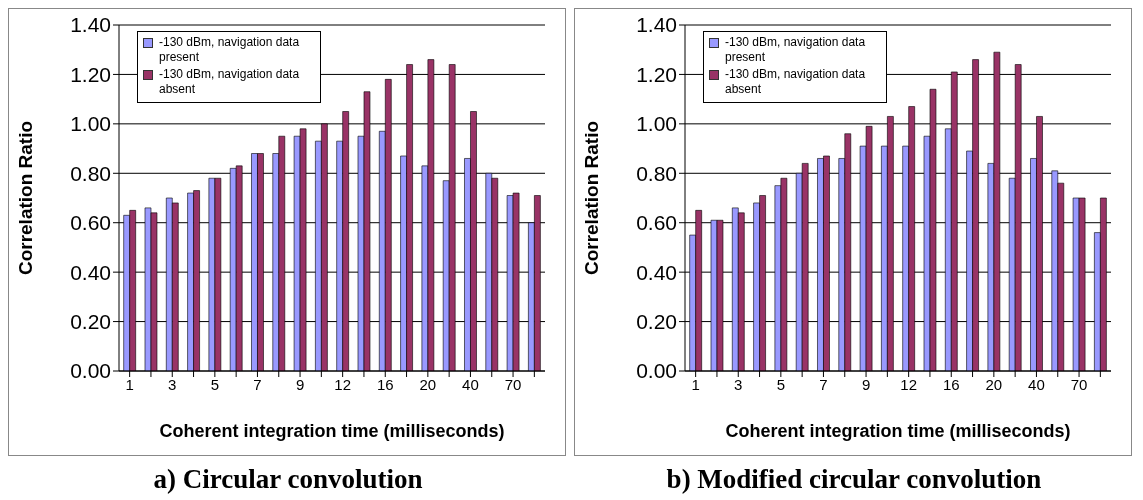 This screenshot has width=1143, height=500. I want to click on text: b) Modified circular convolution, so click(854, 479).